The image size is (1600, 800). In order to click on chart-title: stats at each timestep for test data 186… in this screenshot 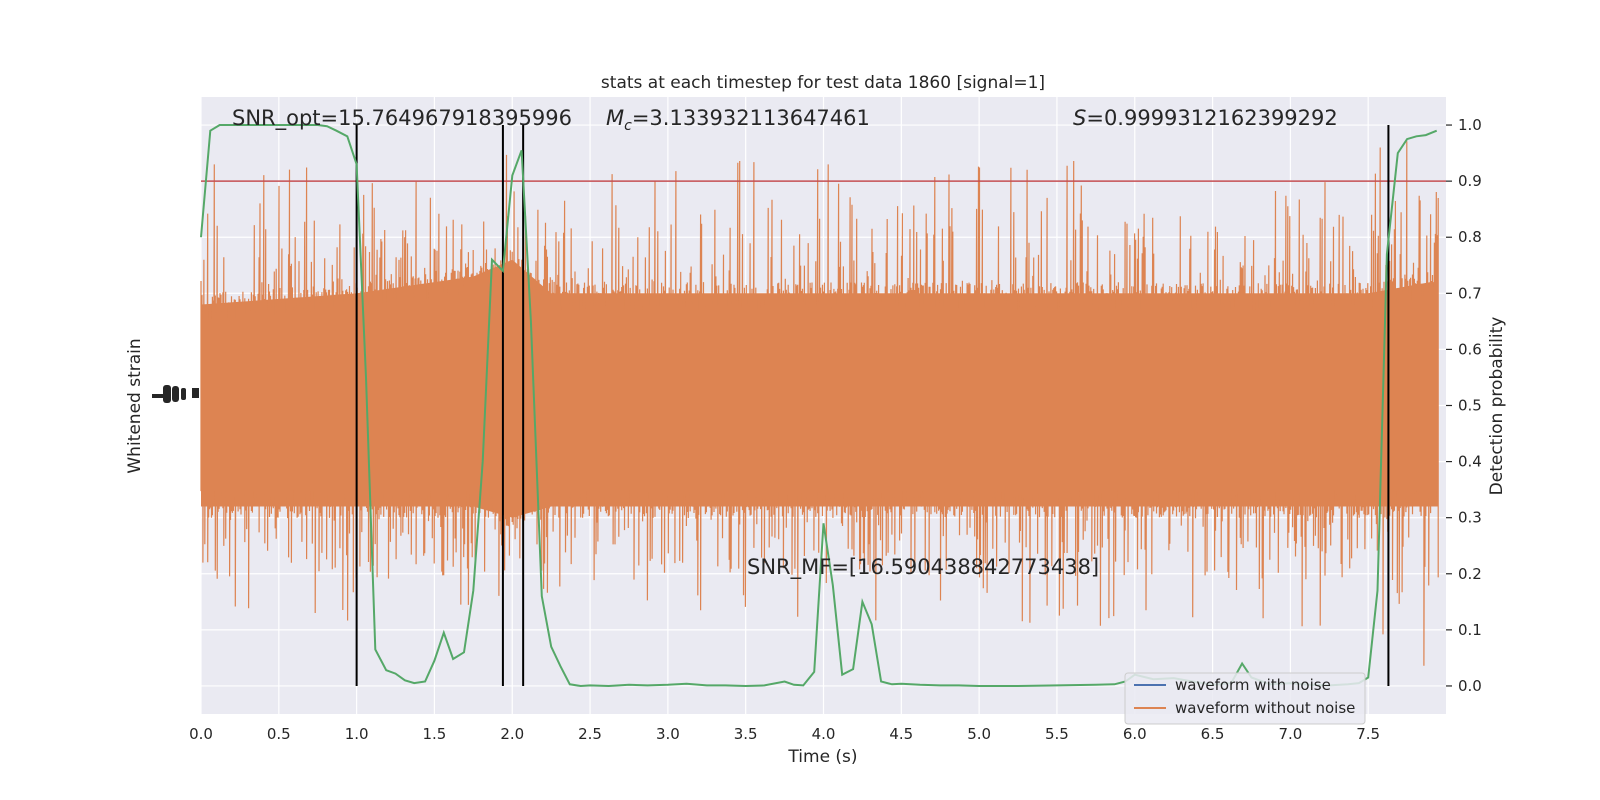, I will do `click(823, 83)`.